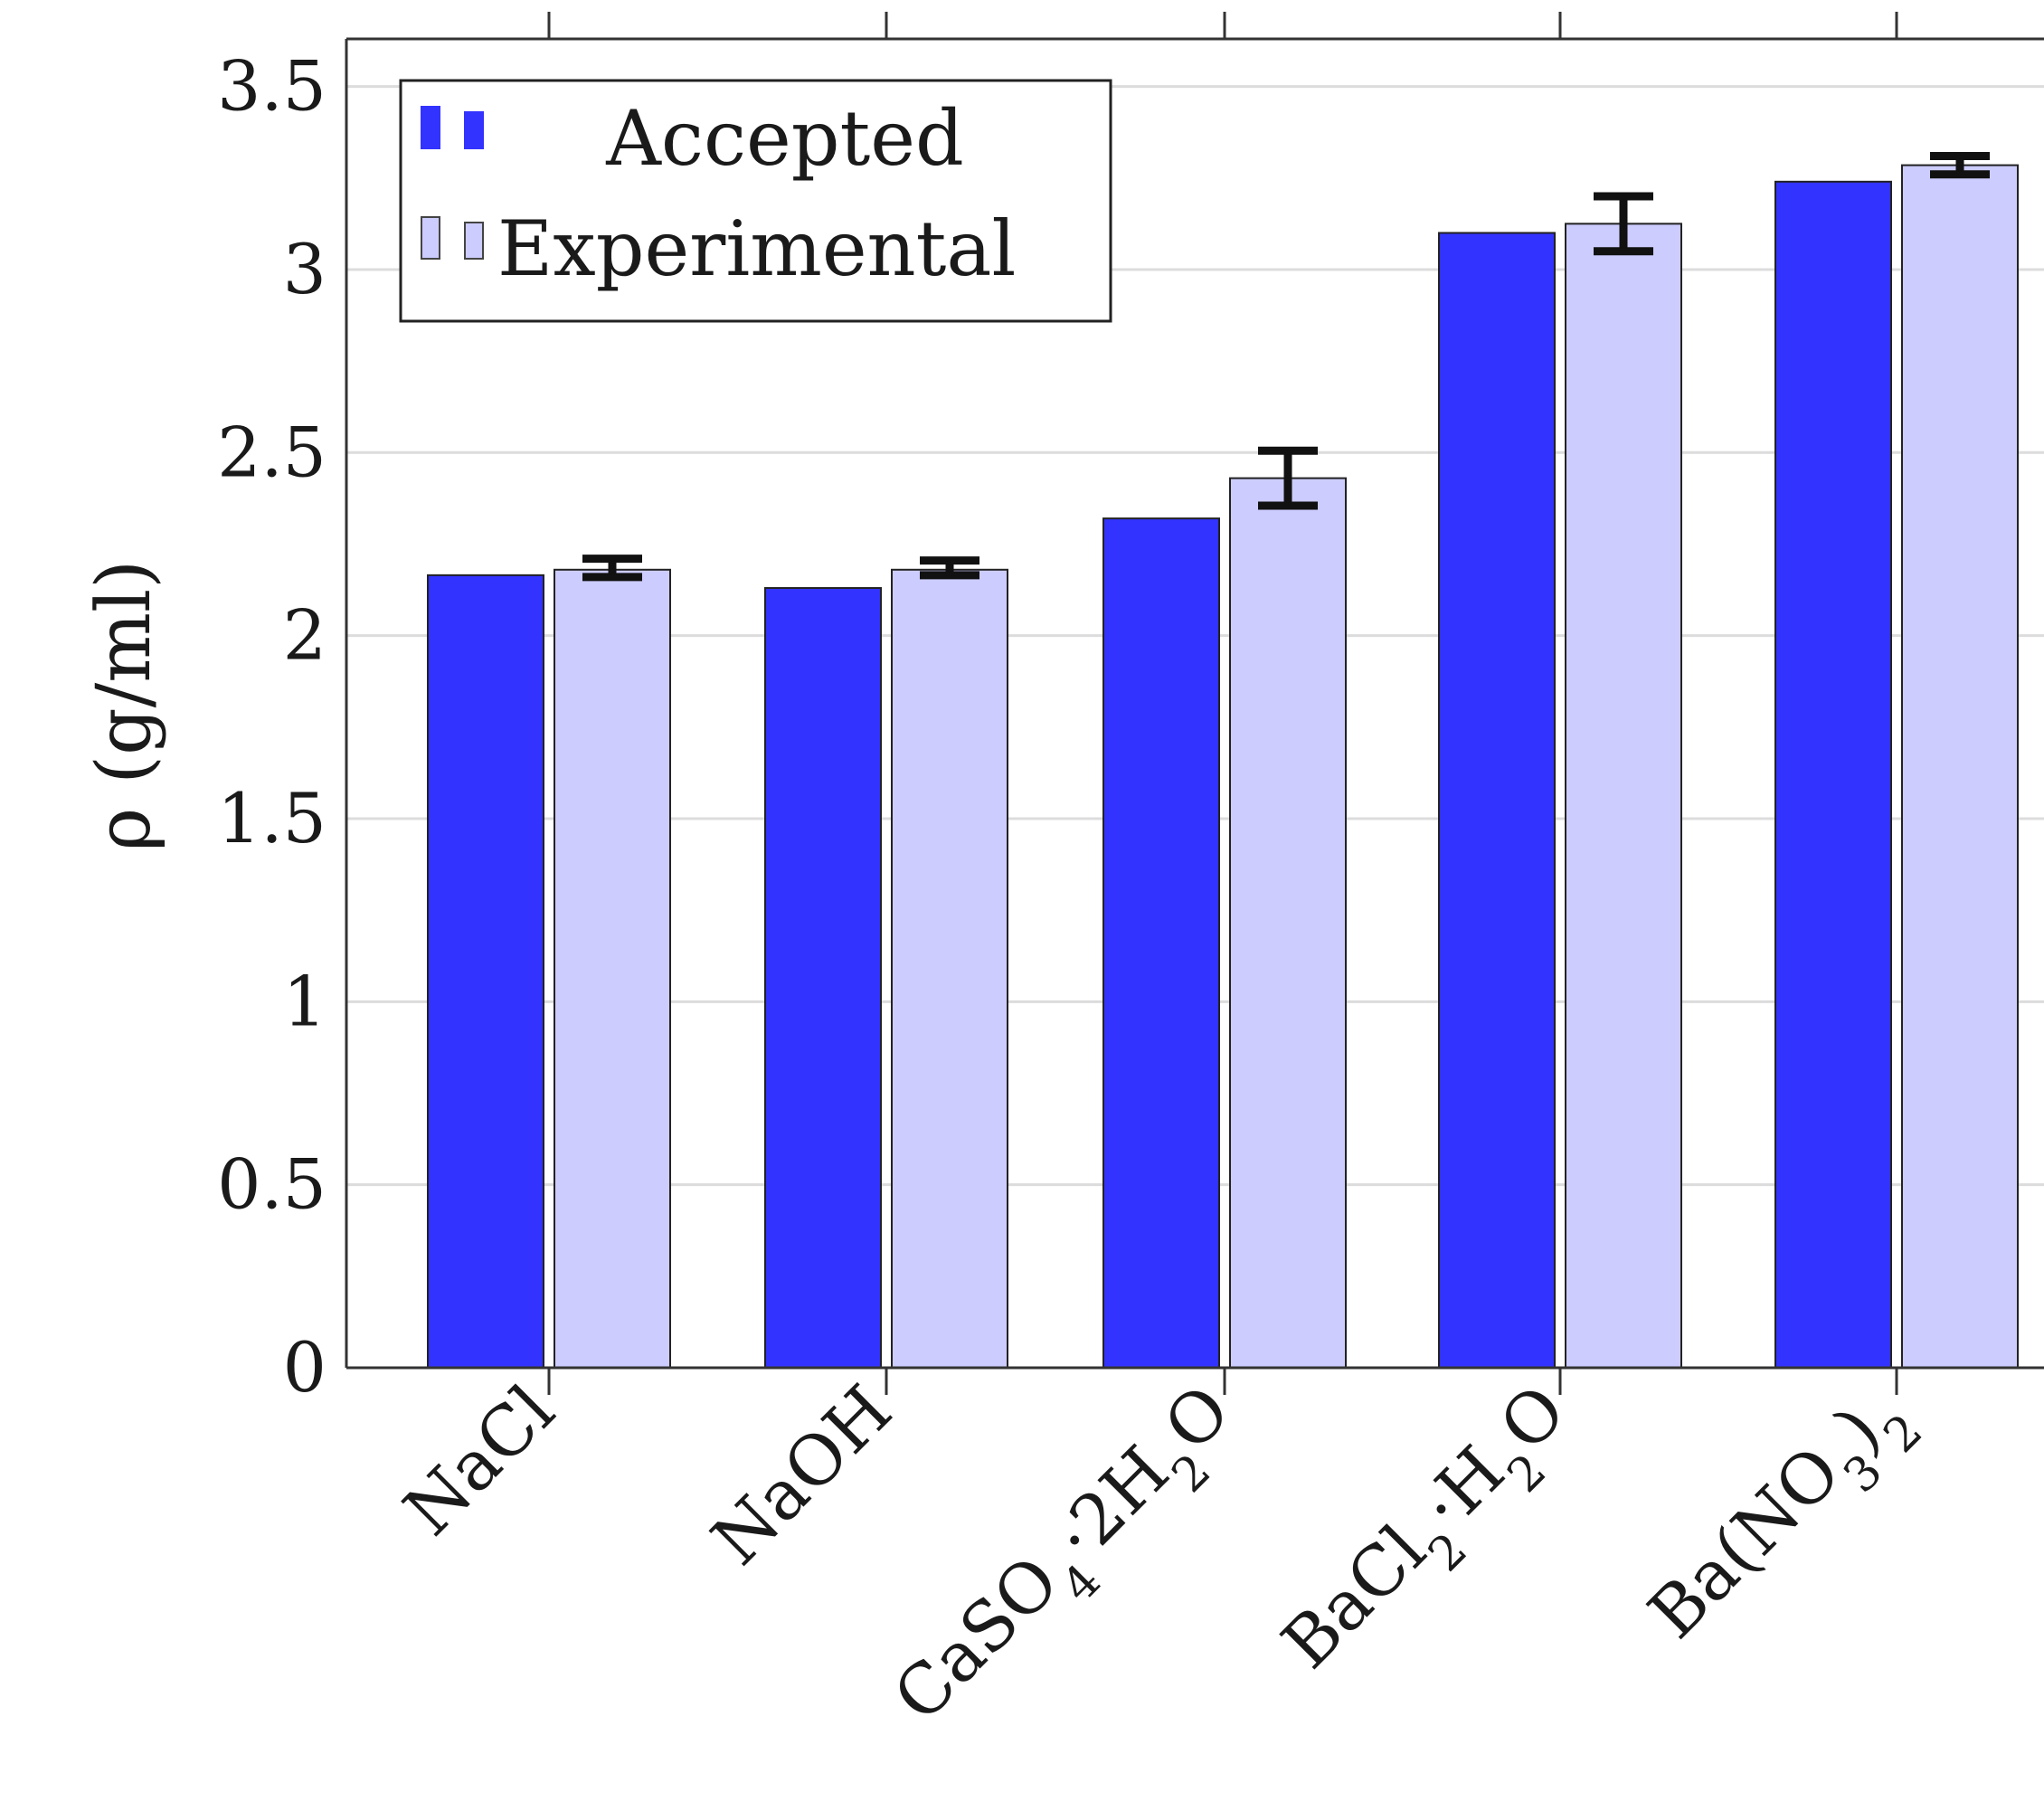 The width and height of the screenshot is (2044, 1811). Describe the element at coordinates (271, 727) in the screenshot. I see `y-tick-labels: 0 0.5 1 1.5 2 2.5 3 3.5` at that location.